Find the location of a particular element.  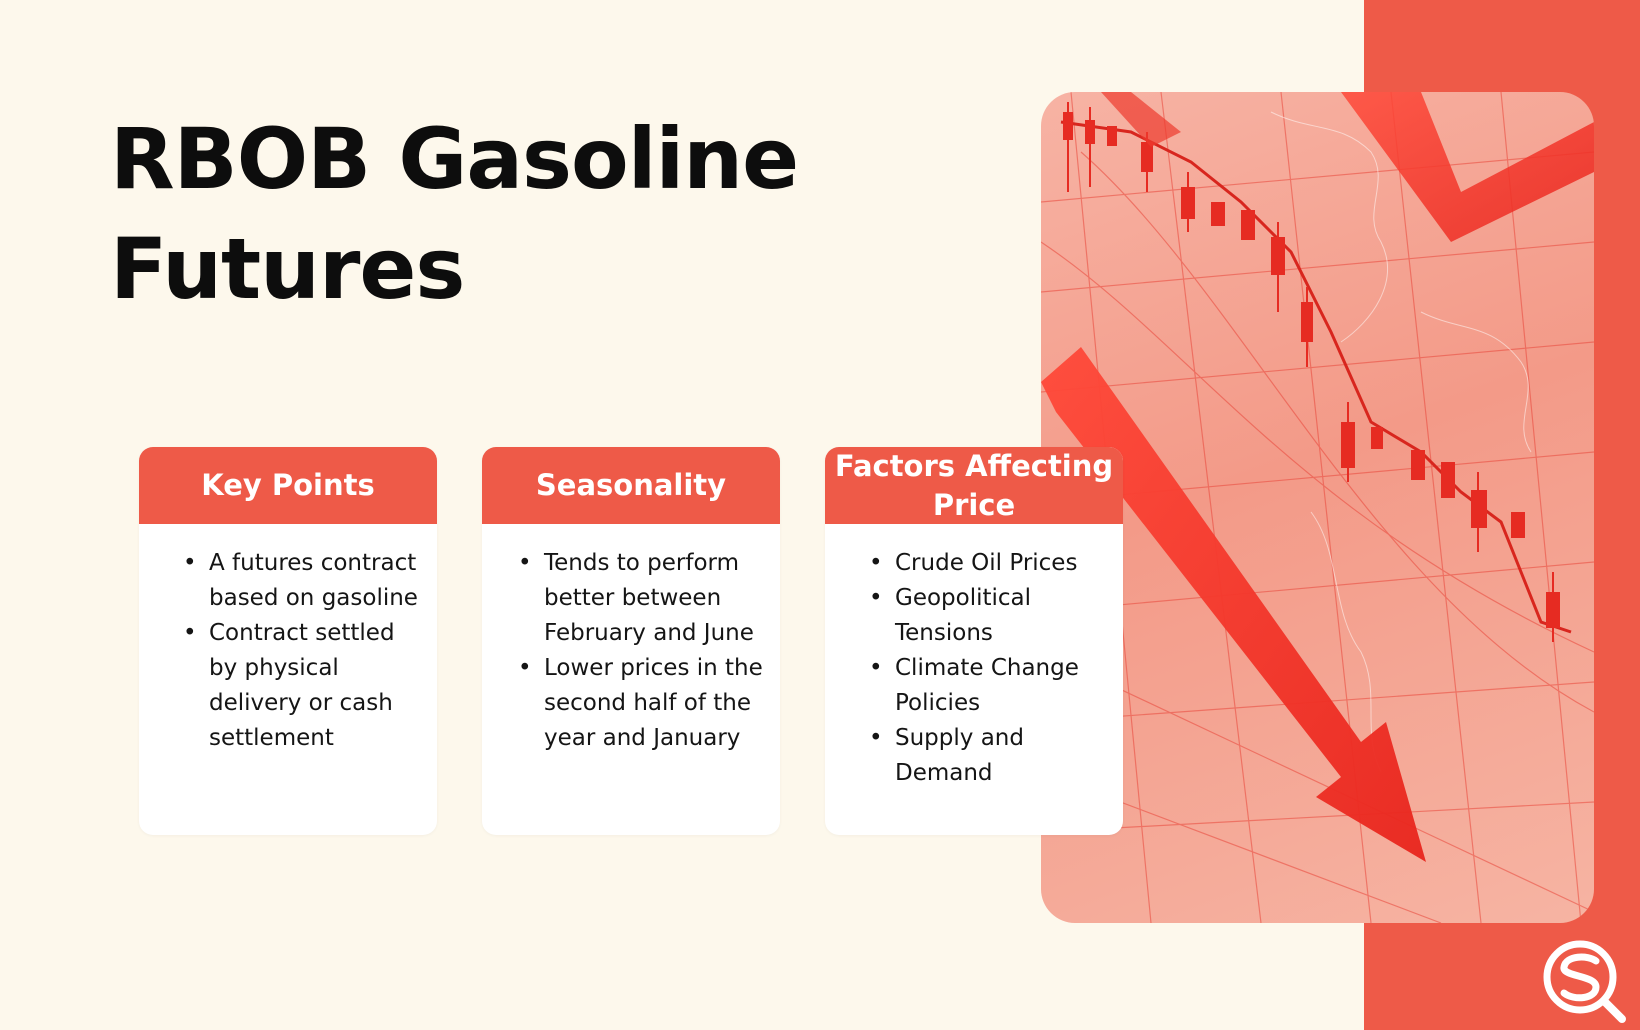

list-item: Climate Change Policies is located at coordinates (996, 686).